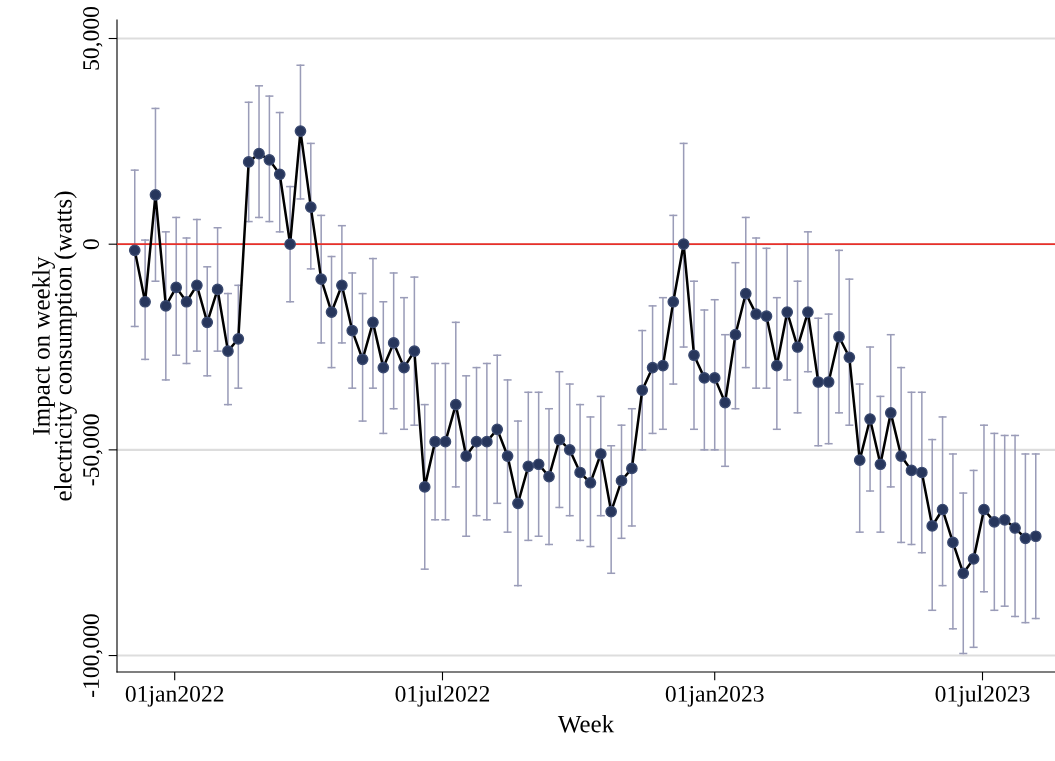  I want to click on y-tick-label: 0, so click(91, 244).